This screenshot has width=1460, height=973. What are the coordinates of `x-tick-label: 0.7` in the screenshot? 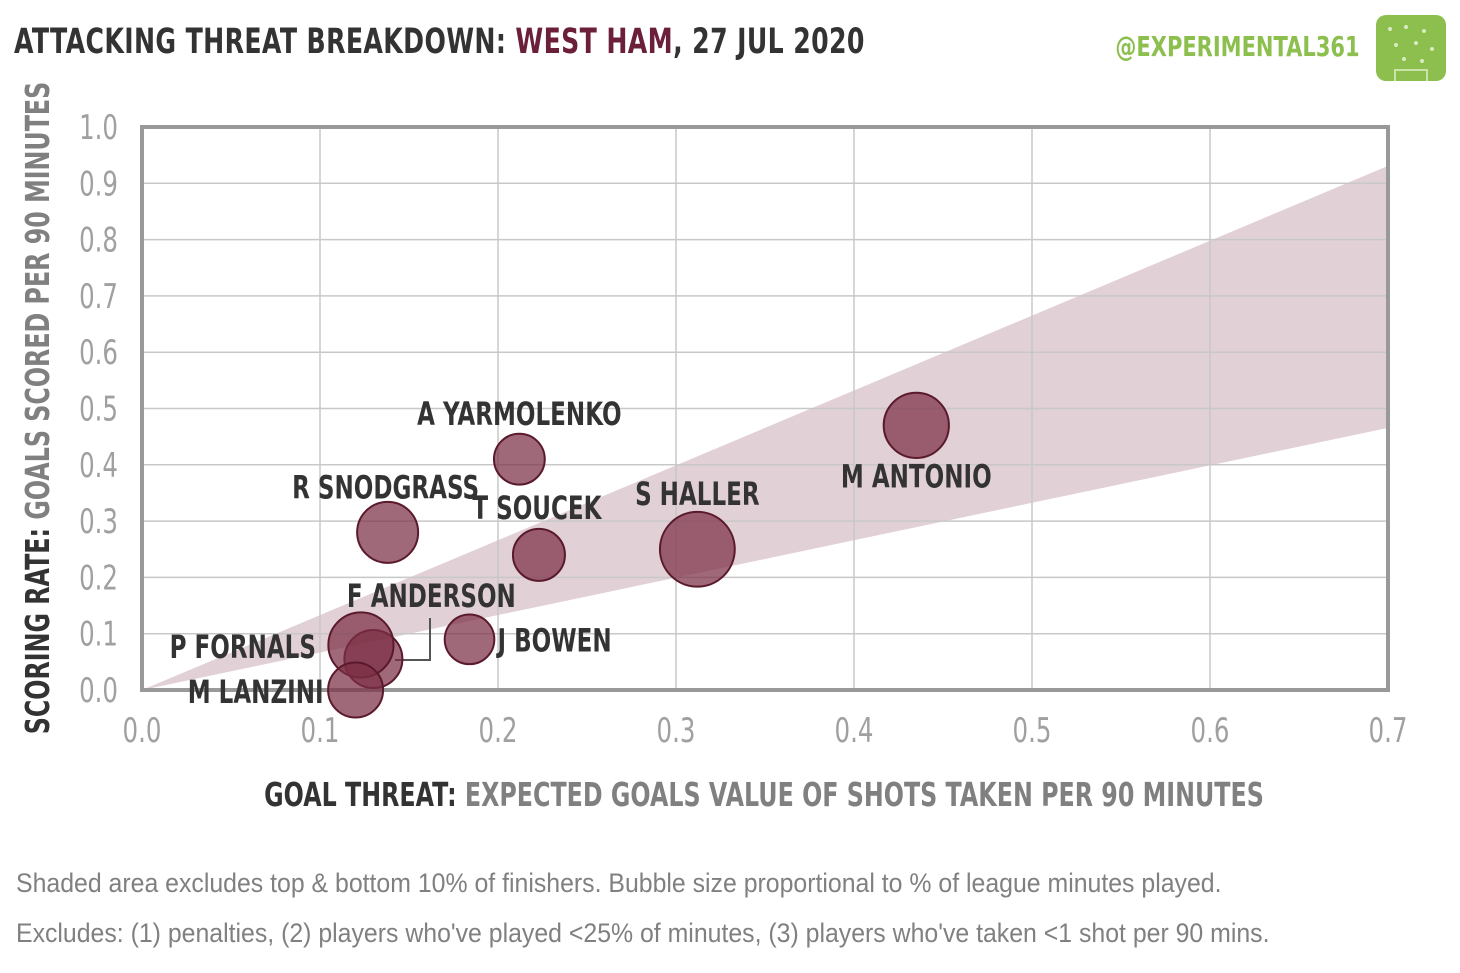 It's located at (1388, 730).